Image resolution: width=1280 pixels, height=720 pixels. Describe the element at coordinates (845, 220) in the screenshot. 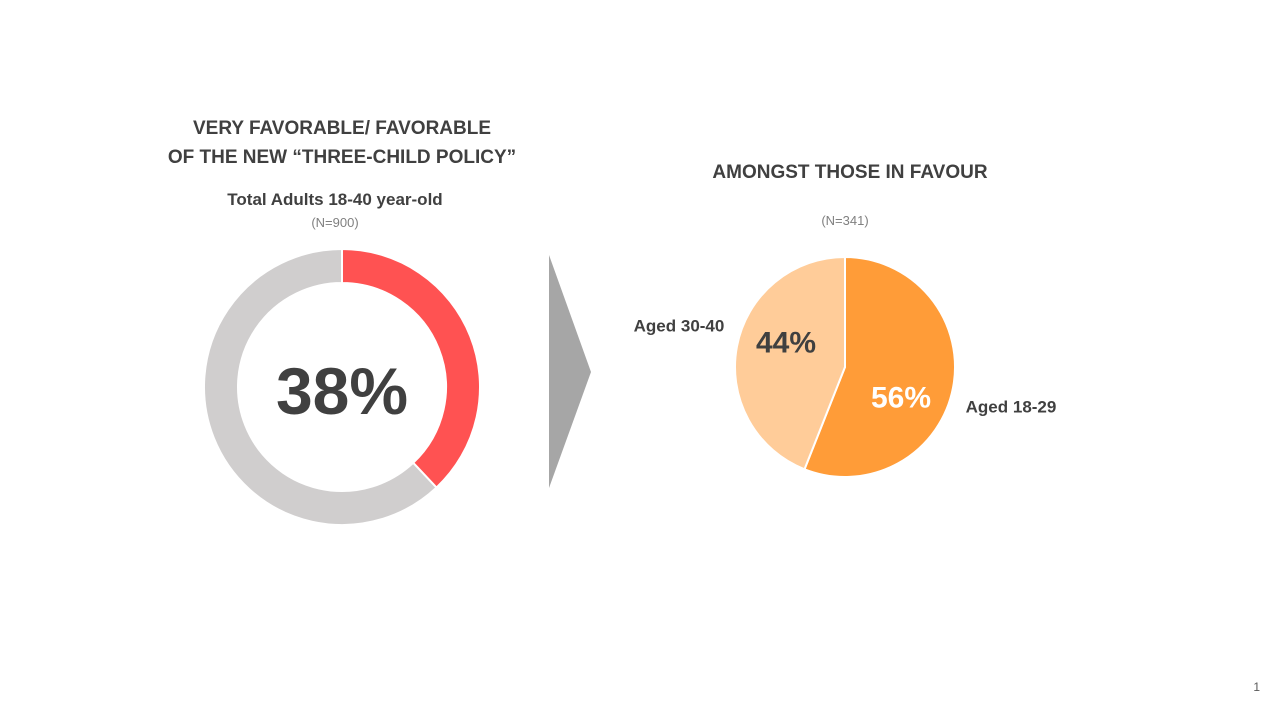

I see `right-chart-sample-size: (N=341)` at that location.